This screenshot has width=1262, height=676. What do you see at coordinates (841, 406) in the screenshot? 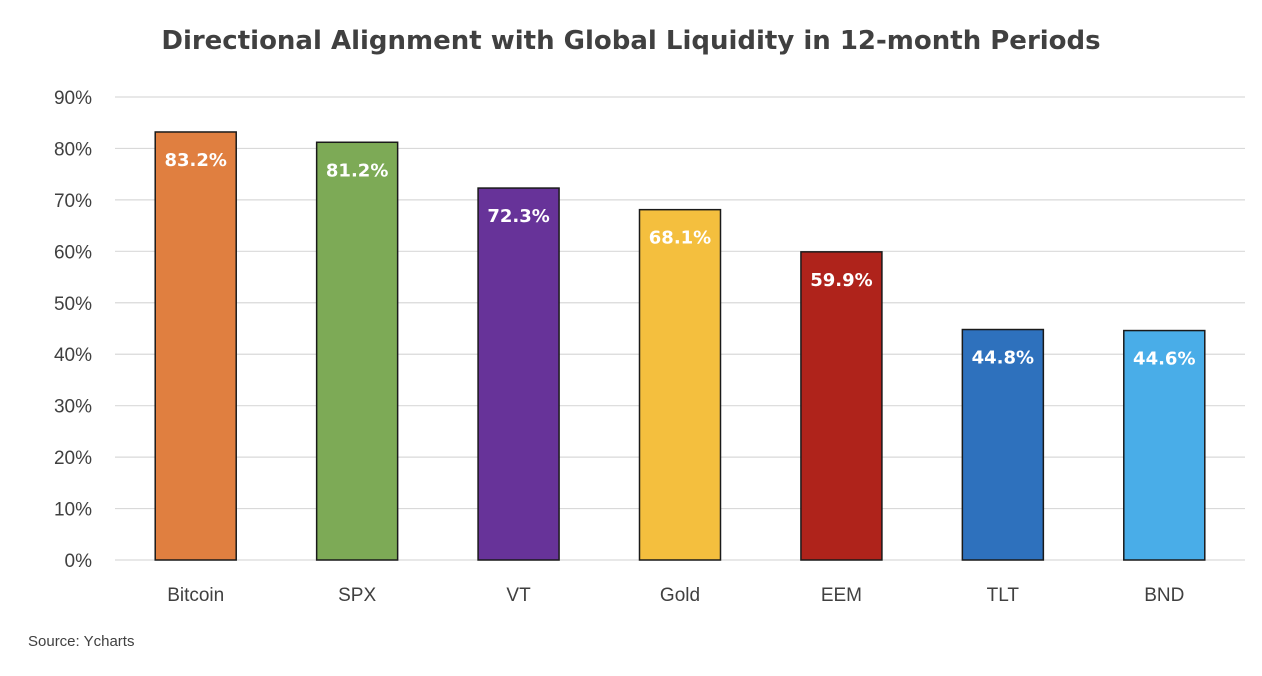
I see `bar-eem` at bounding box center [841, 406].